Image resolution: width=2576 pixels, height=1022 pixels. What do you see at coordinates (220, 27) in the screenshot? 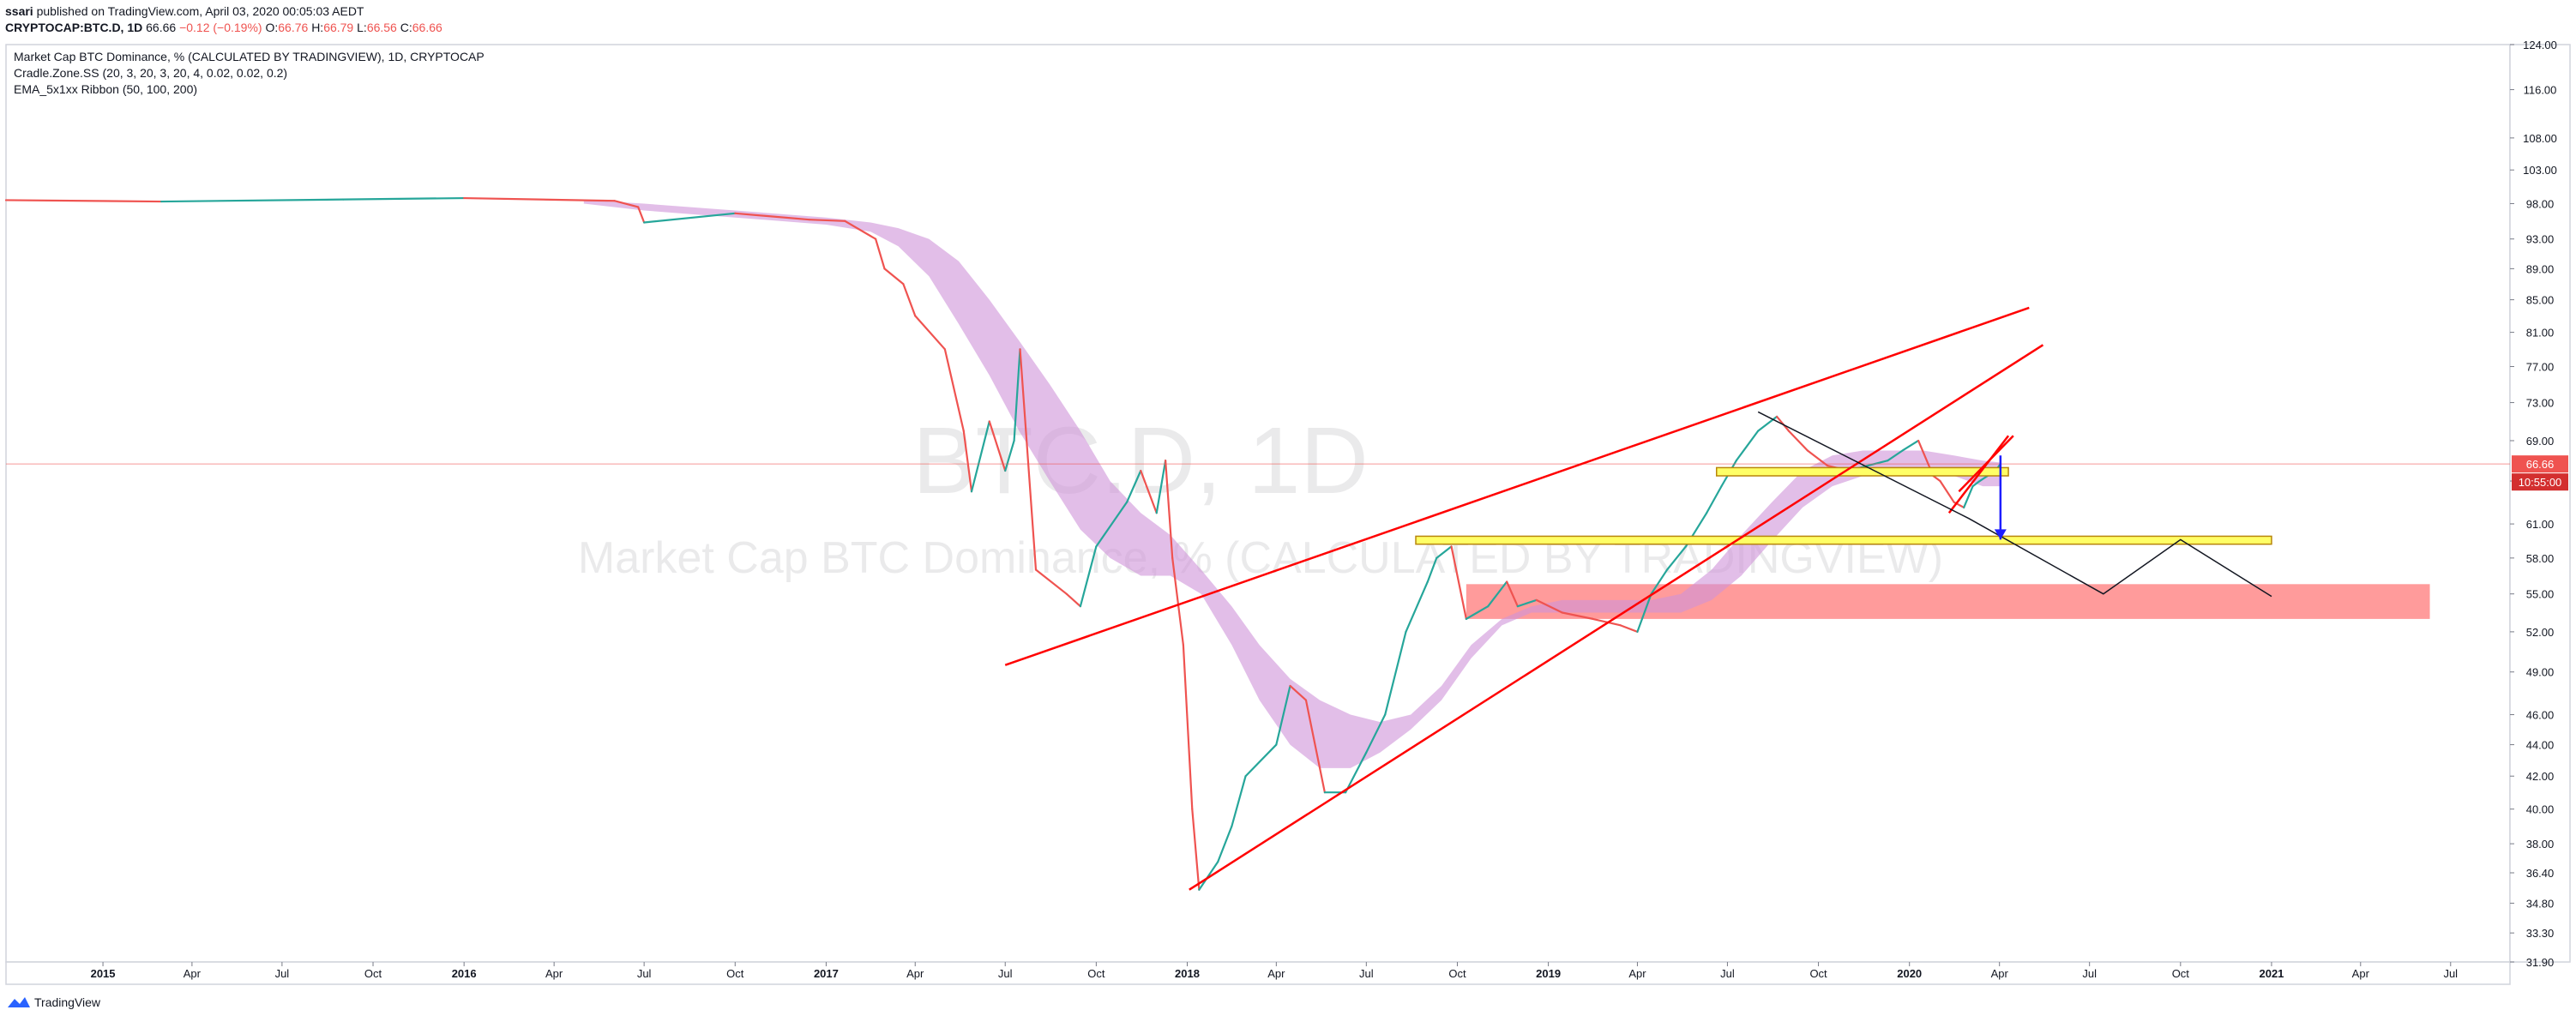
I see `price-change: −0.12 (−0.19%)` at bounding box center [220, 27].